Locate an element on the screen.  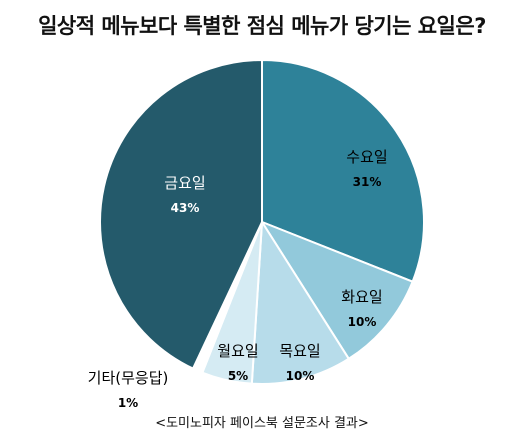
slice-value-label: 43% is located at coordinates (185, 208).